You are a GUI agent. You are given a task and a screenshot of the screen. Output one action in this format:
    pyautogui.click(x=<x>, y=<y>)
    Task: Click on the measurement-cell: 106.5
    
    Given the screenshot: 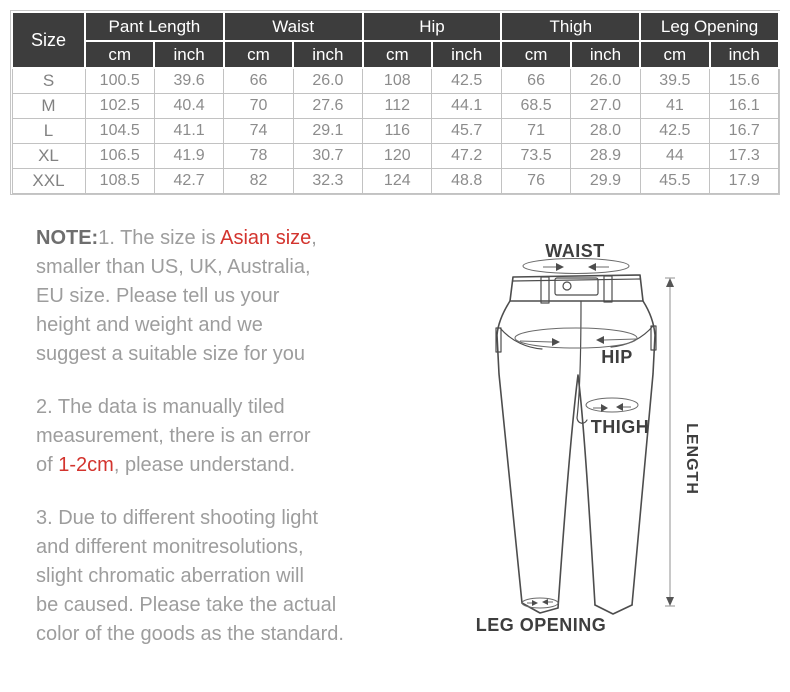 What is the action you would take?
    pyautogui.click(x=119, y=156)
    